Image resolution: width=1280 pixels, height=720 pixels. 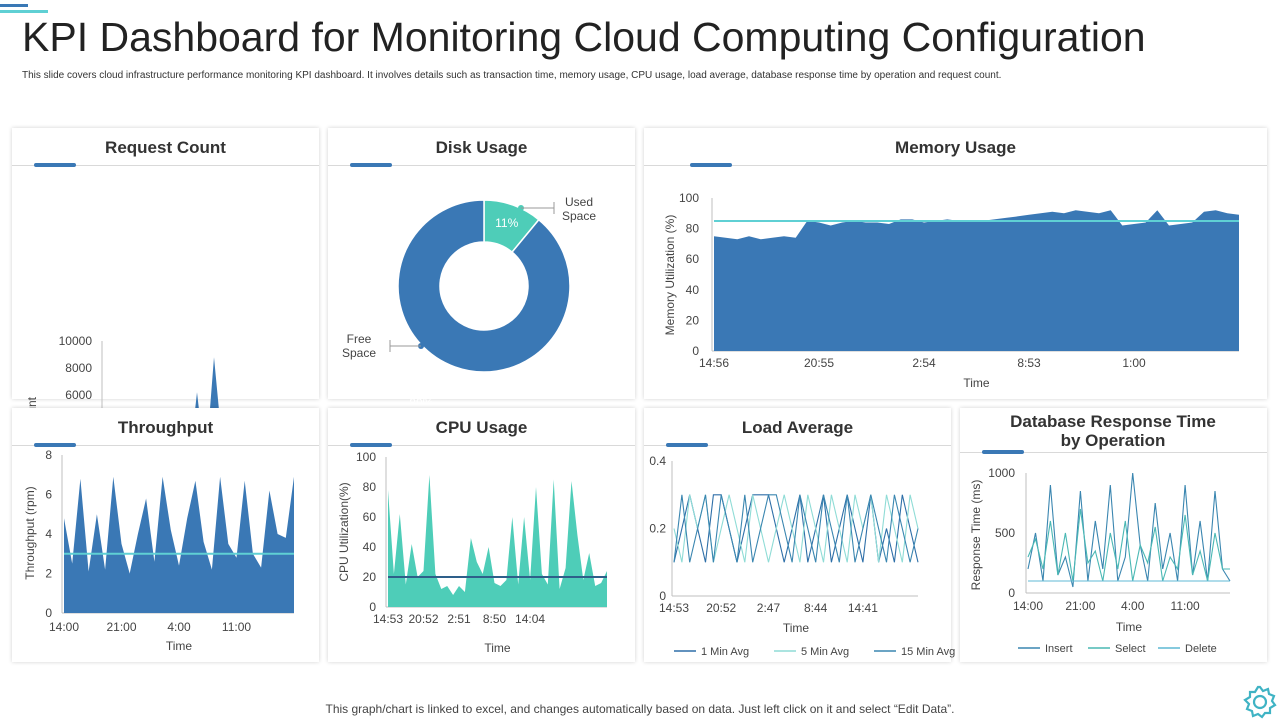 I want to click on disk-slice-label: 11%, so click(x=506, y=223).